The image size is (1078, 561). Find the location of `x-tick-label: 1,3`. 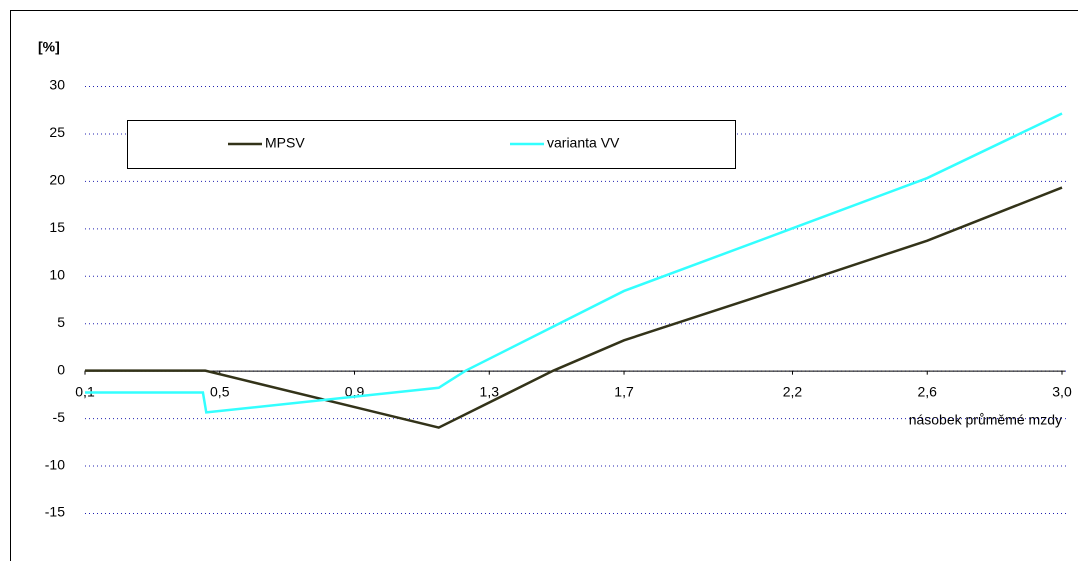

x-tick-label: 1,3 is located at coordinates (490, 391).